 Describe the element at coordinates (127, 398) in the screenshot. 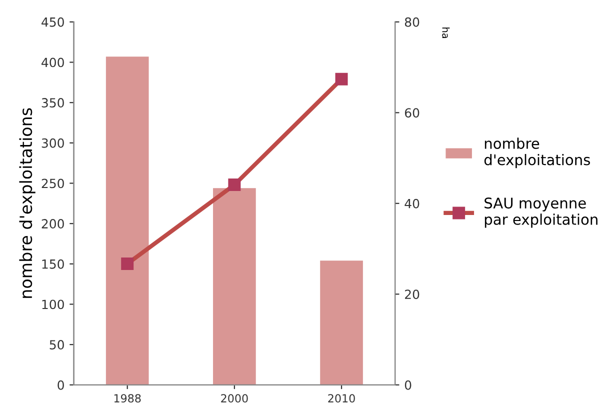

I see `x-tick-label: 1988` at that location.